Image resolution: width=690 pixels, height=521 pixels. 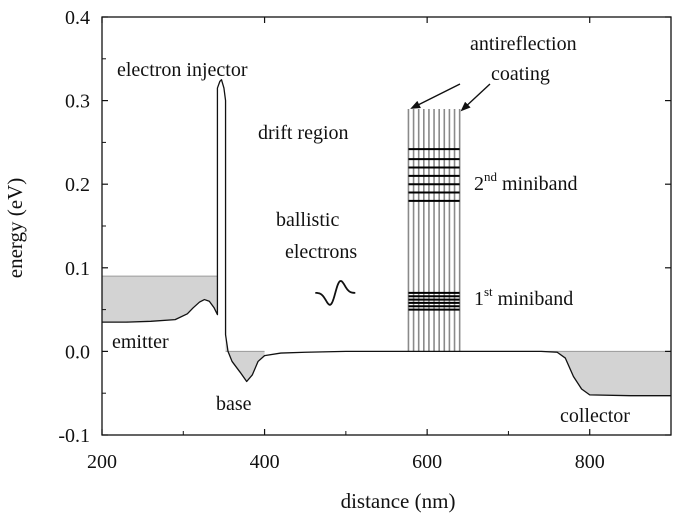 What do you see at coordinates (234, 404) in the screenshot?
I see `annotation-base: base` at bounding box center [234, 404].